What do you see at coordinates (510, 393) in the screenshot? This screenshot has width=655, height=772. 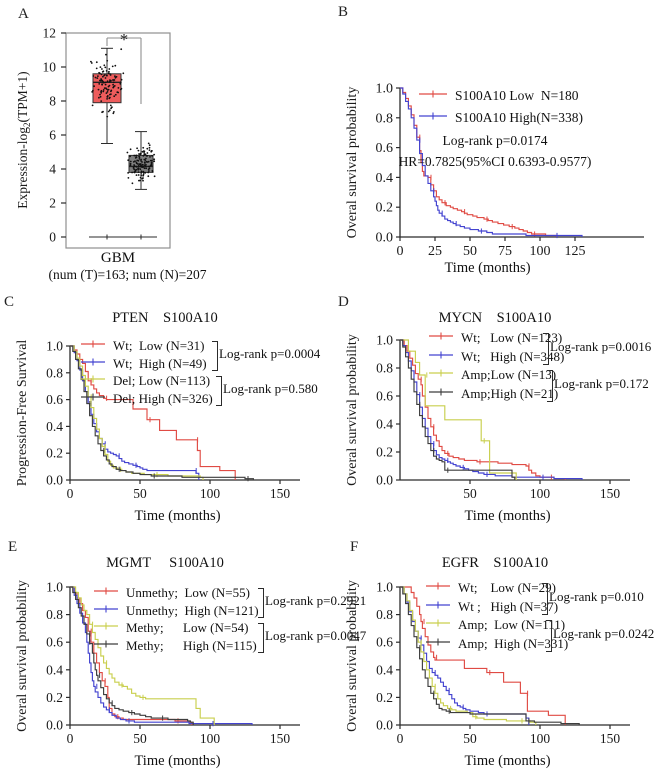 I see `legend-label: Amp;High (N=21)` at bounding box center [510, 393].